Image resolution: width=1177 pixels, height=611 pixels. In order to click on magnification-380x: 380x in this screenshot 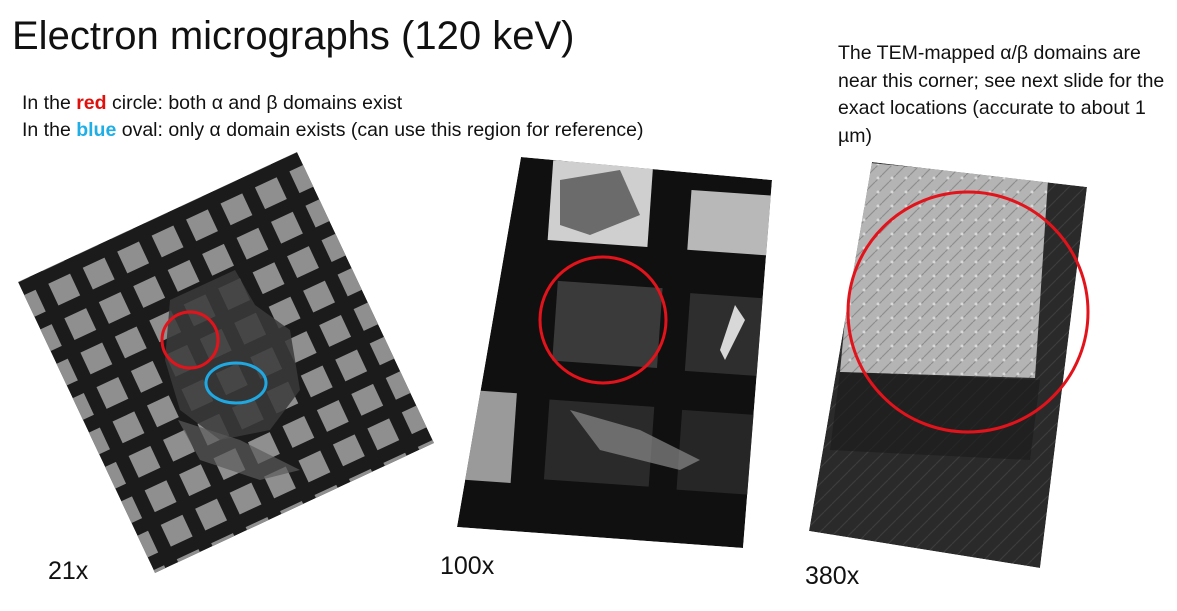, I will do `click(832, 576)`.